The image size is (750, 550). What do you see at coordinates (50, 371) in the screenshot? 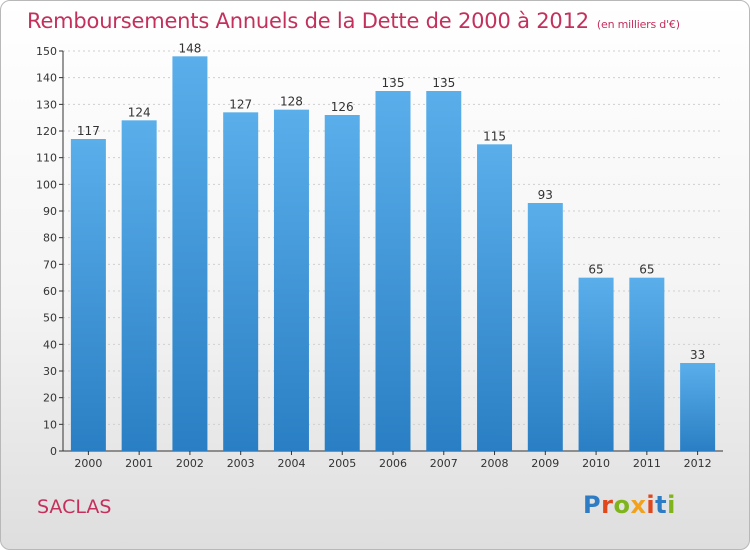
I see `y-tick-label: 30` at bounding box center [50, 371].